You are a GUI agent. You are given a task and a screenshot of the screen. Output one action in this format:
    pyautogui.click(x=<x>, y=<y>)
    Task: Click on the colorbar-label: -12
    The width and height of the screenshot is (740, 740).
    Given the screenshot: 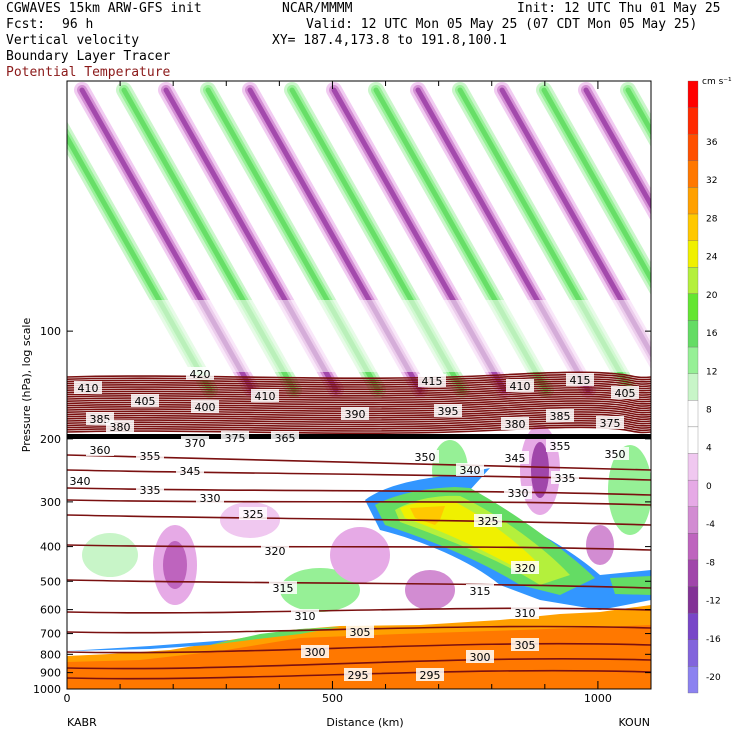 What is the action you would take?
    pyautogui.click(x=713, y=602)
    